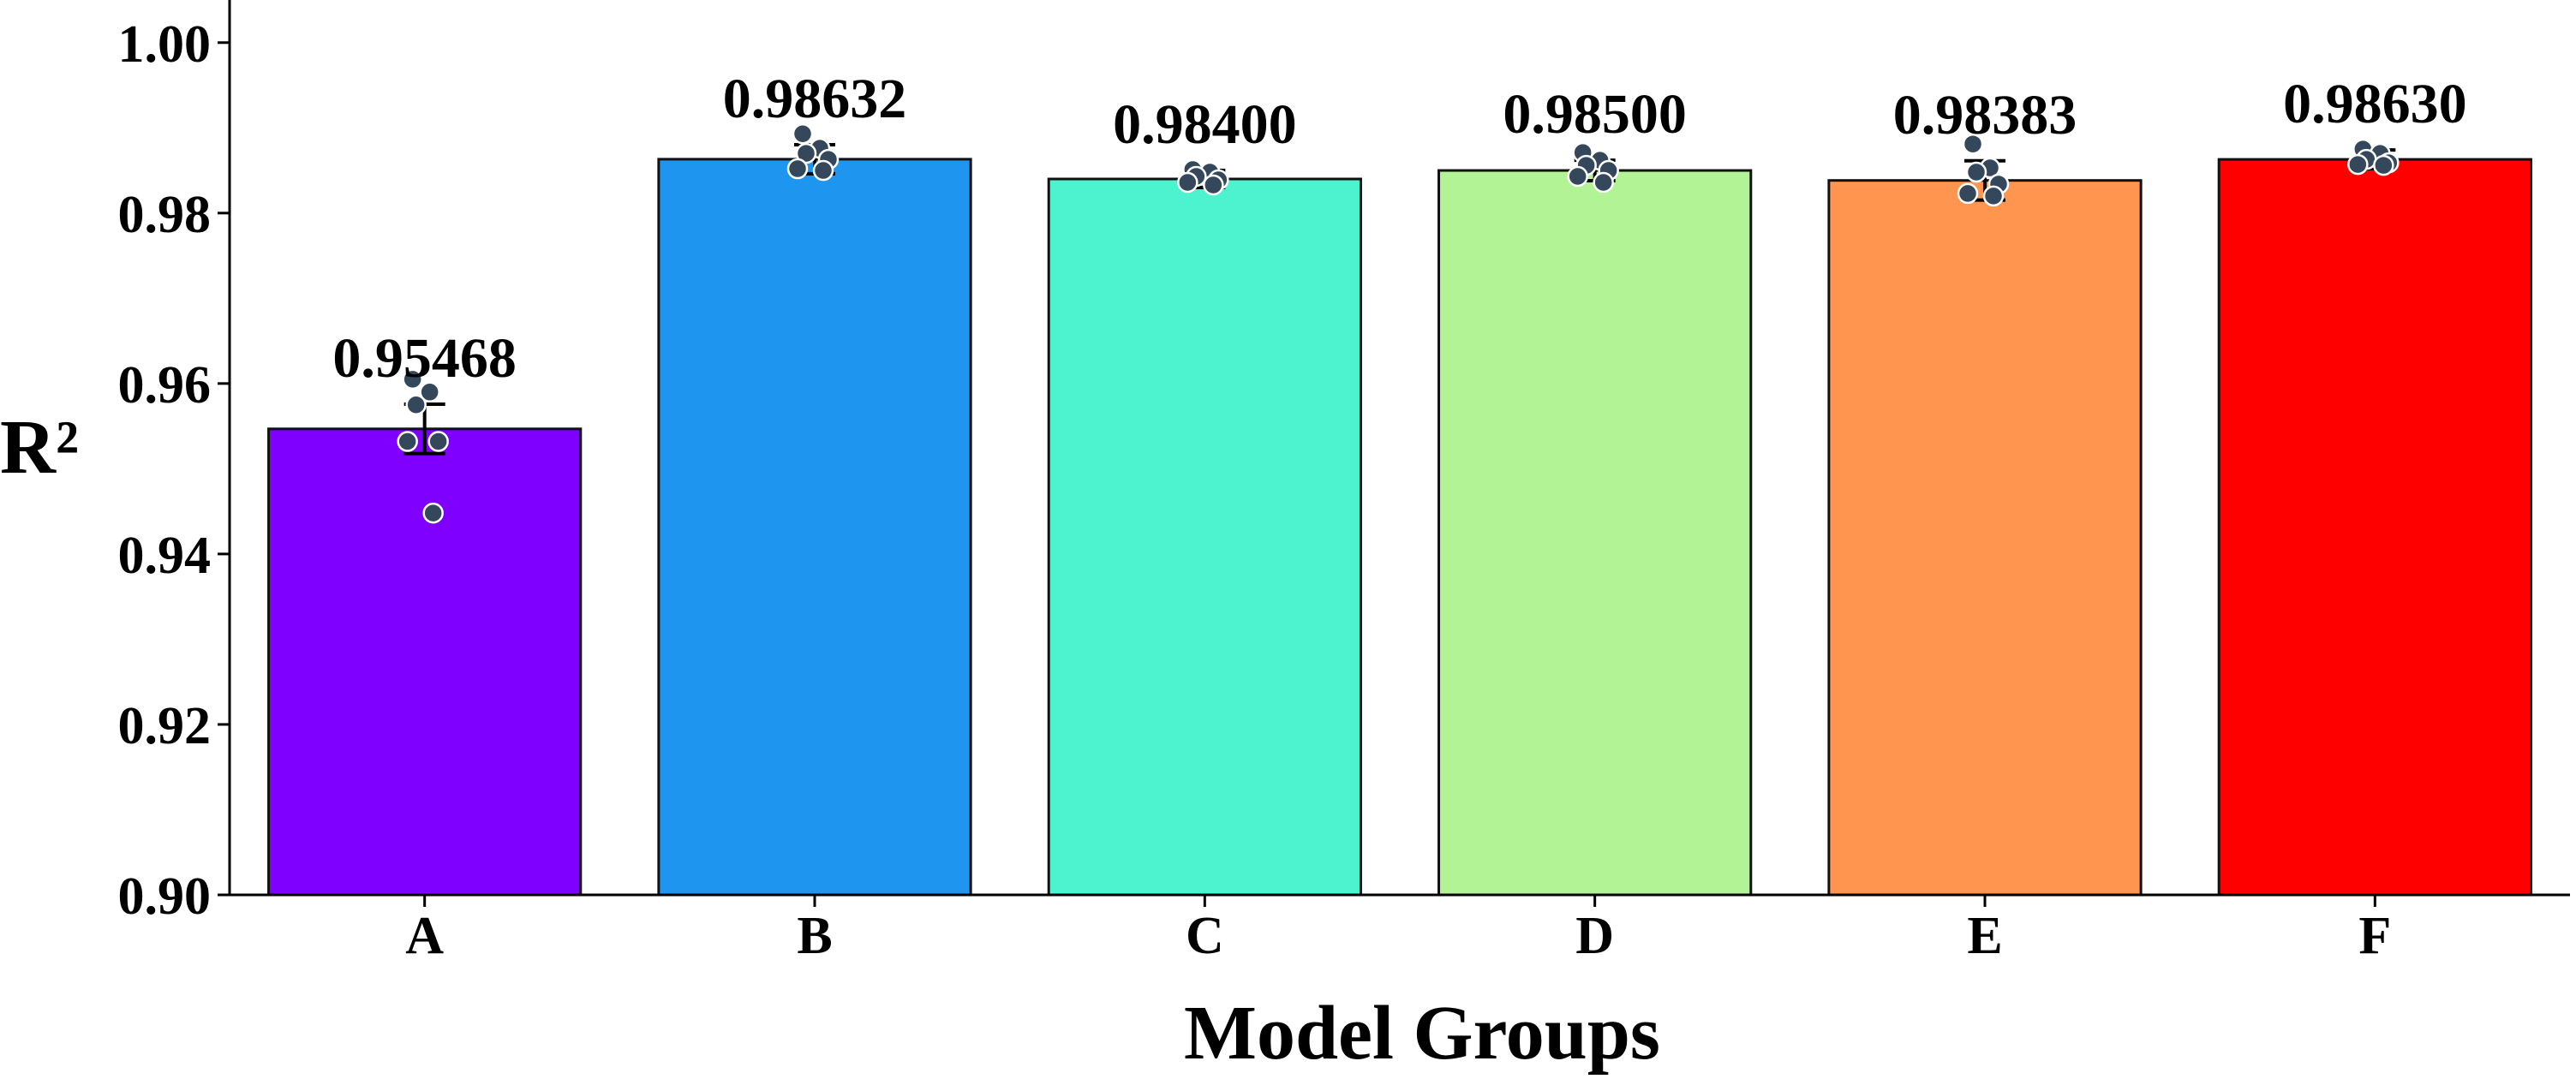 This screenshot has width=2576, height=1079. What do you see at coordinates (1985, 538) in the screenshot?
I see `bar-e` at bounding box center [1985, 538].